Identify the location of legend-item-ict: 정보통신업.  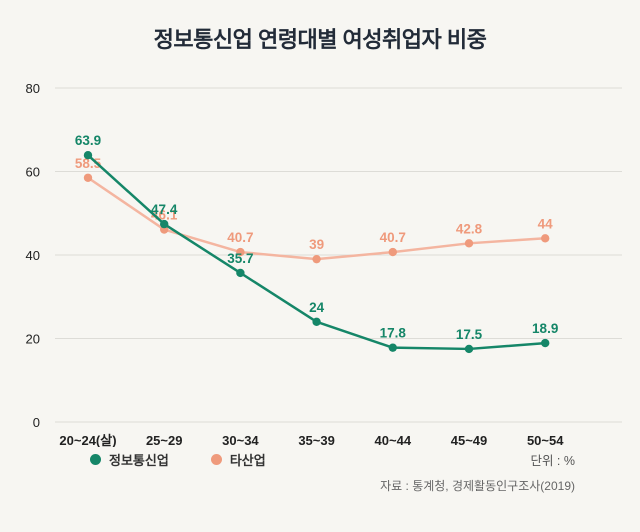
(129, 459).